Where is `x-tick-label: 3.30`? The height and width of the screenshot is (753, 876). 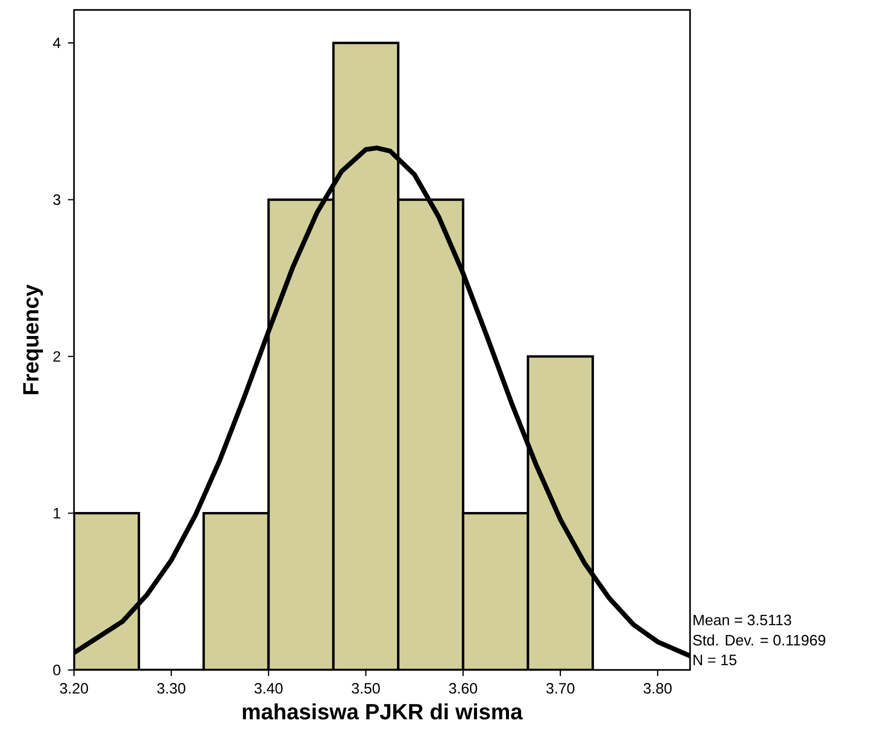
x-tick-label: 3.30 is located at coordinates (171, 688).